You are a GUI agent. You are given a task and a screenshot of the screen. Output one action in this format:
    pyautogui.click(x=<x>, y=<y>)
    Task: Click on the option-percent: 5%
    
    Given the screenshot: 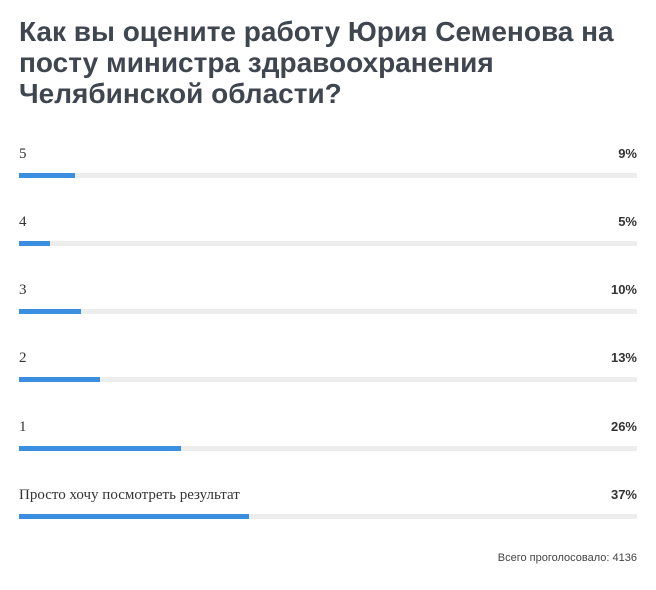 What is the action you would take?
    pyautogui.click(x=627, y=221)
    